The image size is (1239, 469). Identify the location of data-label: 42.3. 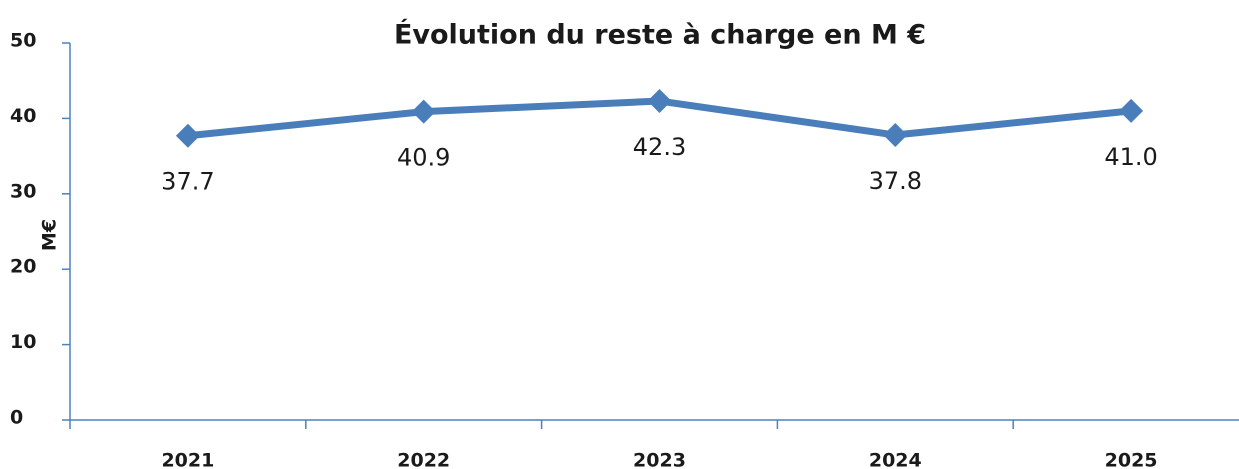
(659, 147).